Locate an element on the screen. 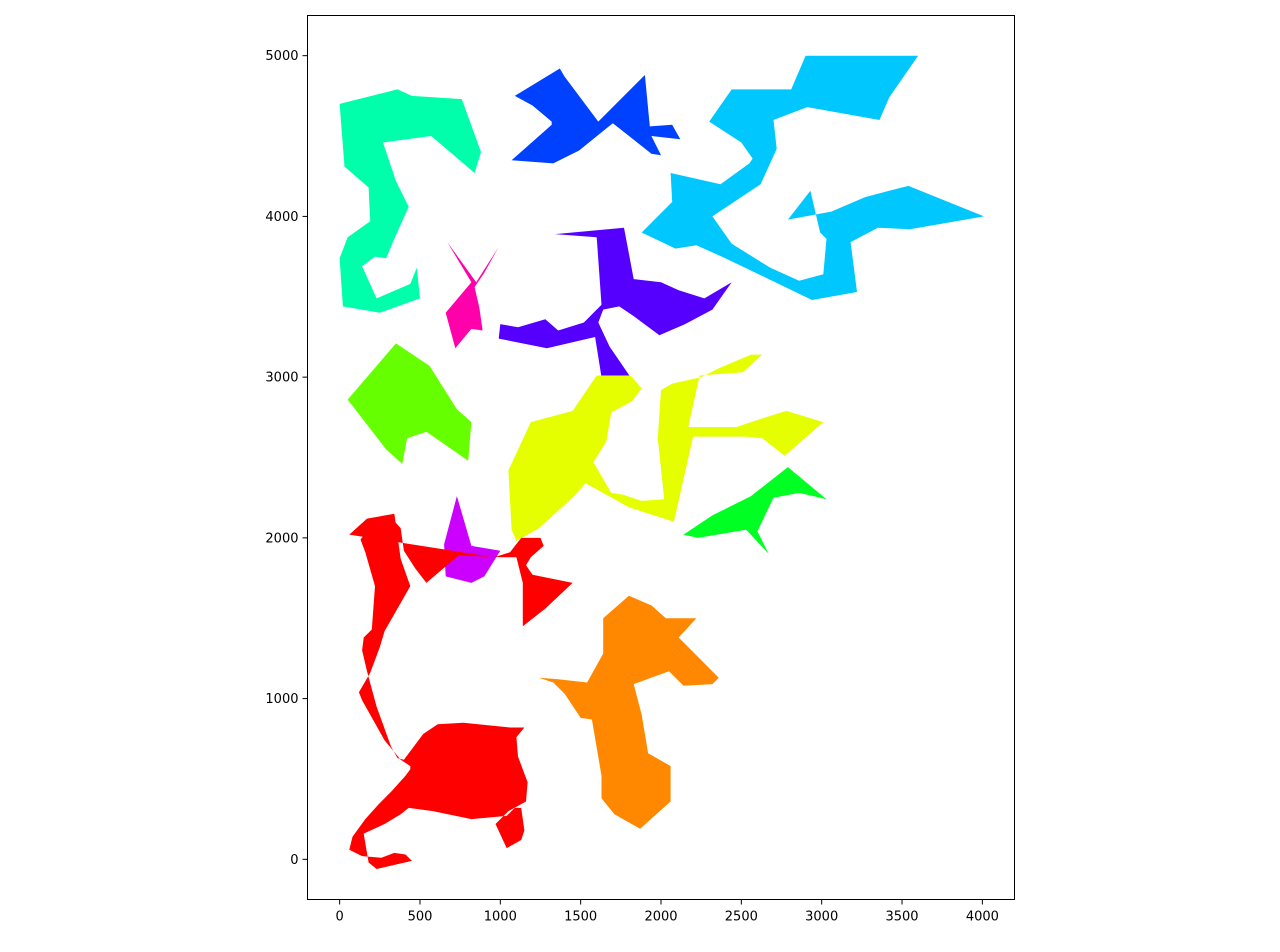  x-tick-label: 3500 is located at coordinates (901, 917).